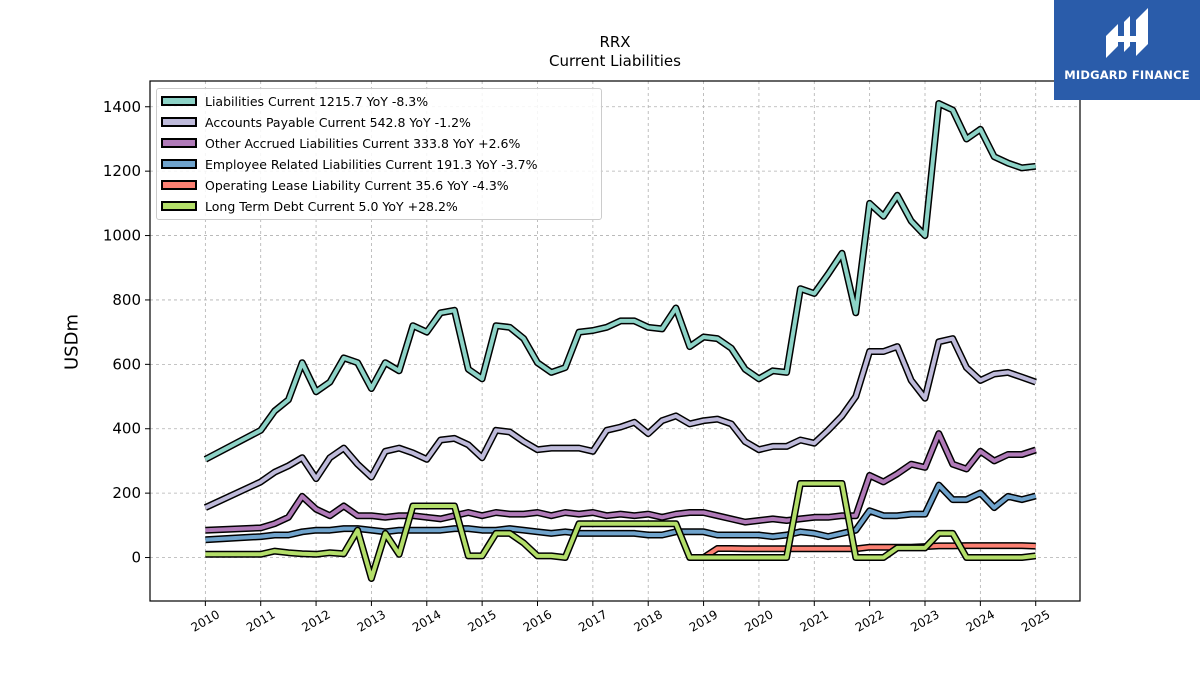  What do you see at coordinates (126, 493) in the screenshot?
I see `y-tick-label: 200` at bounding box center [126, 493].